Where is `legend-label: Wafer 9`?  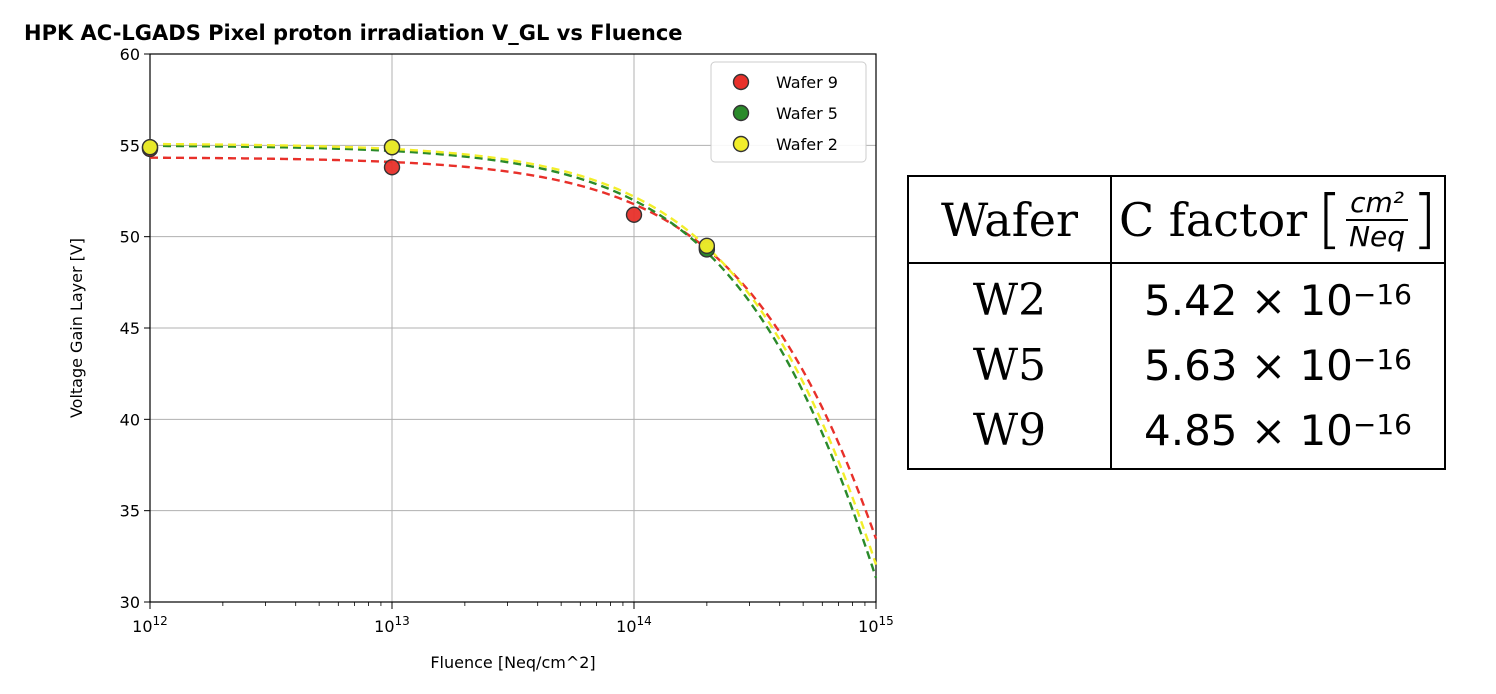
legend-label: Wafer 9 is located at coordinates (807, 82).